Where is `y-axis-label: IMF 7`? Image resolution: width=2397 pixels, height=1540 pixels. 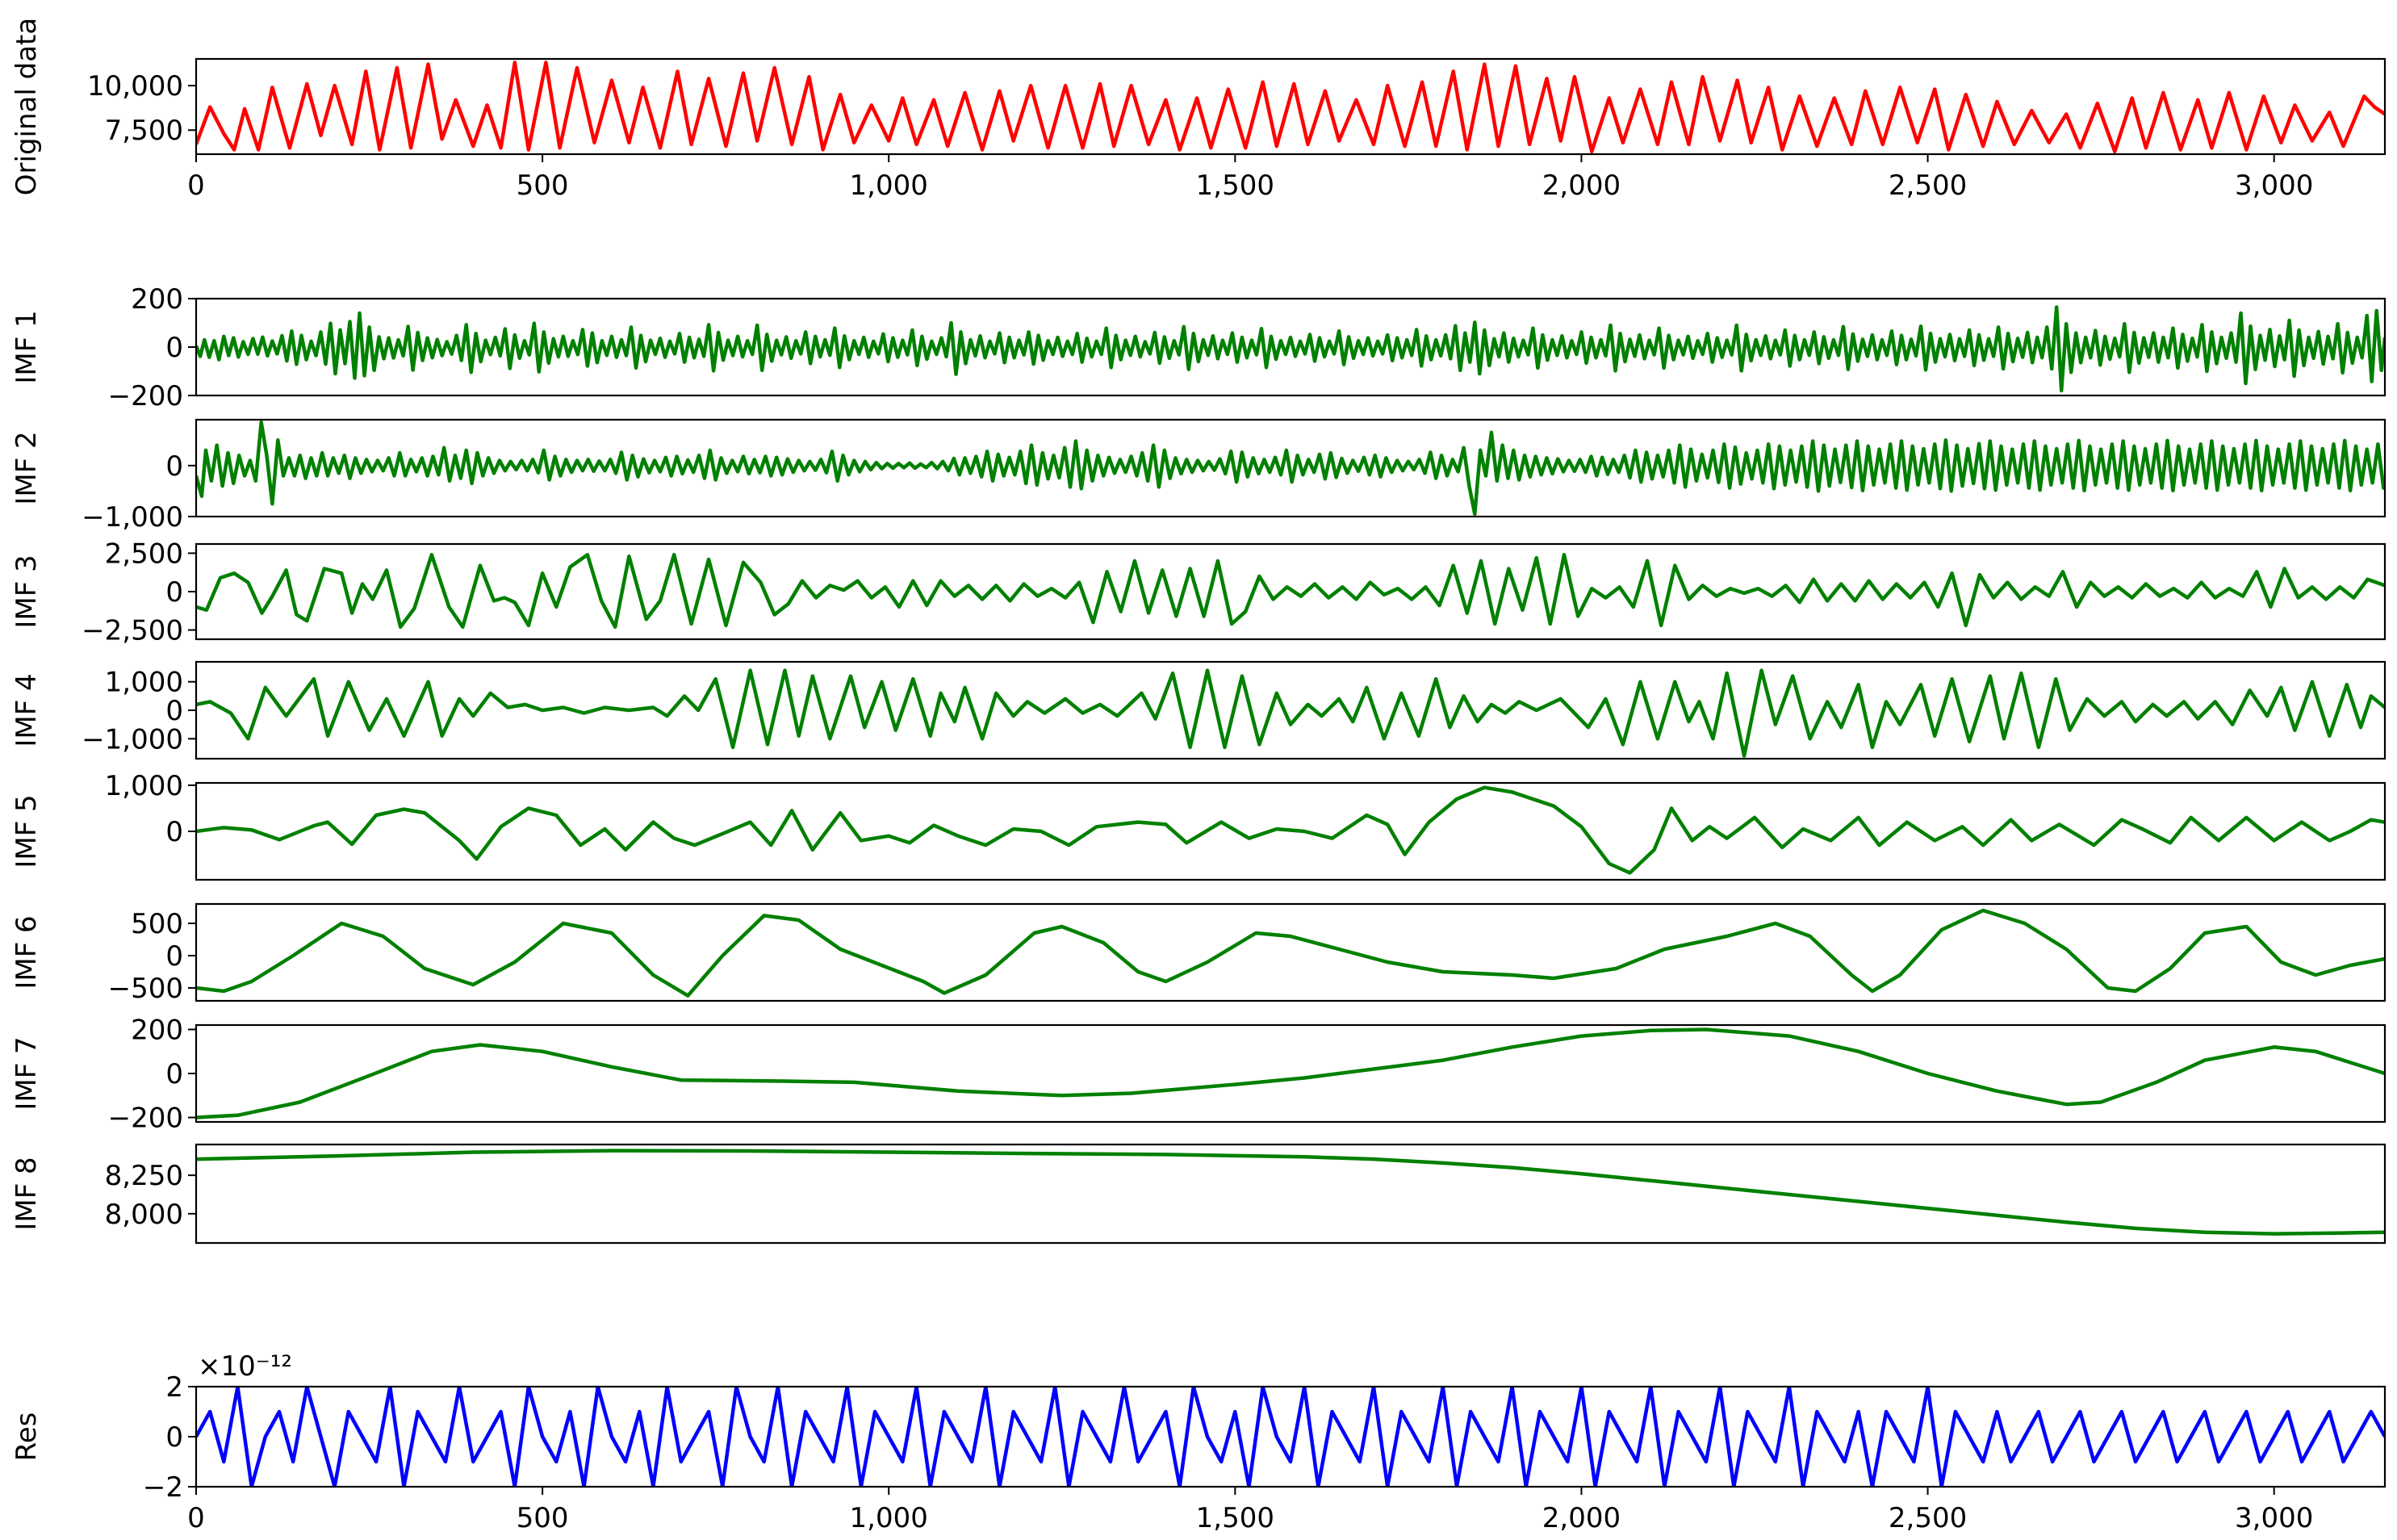 y-axis-label: IMF 7 is located at coordinates (26, 1073).